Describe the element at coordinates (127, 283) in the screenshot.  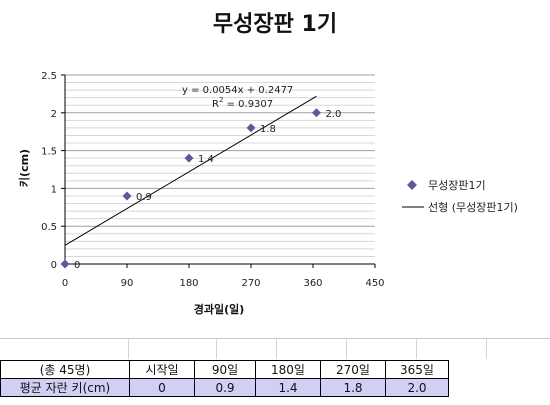
I see `x-tick-label: 90` at that location.